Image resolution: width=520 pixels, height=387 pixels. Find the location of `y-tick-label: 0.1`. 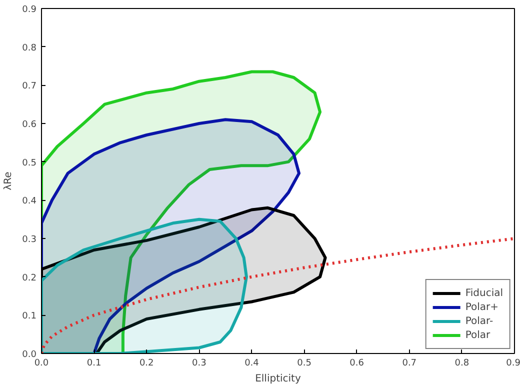

y-tick-label: 0.1 is located at coordinates (29, 317).